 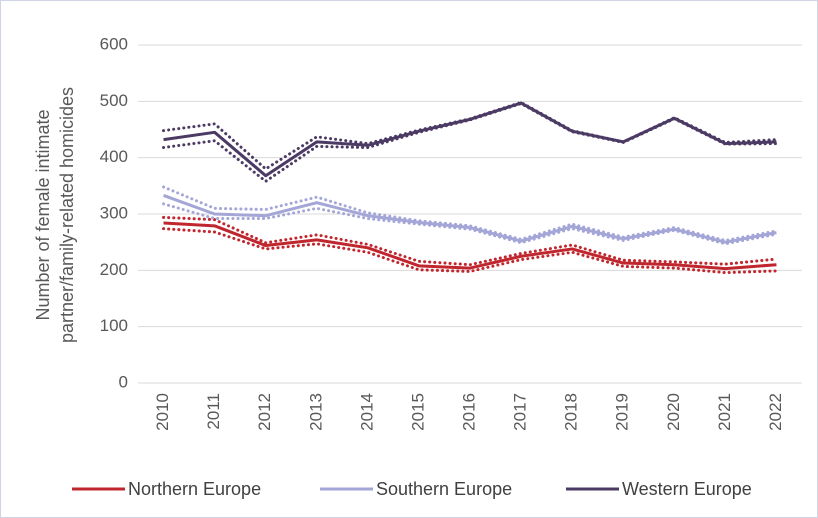 I want to click on x-tick-label: 2011, so click(x=213, y=411).